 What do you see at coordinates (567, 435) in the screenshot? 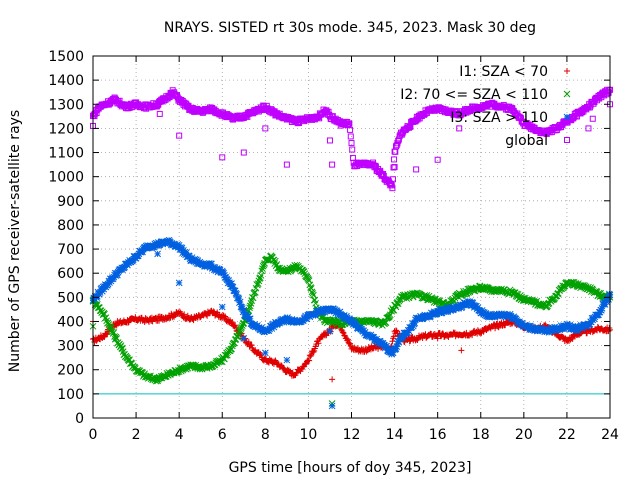
I see `x-tick-label: 22` at bounding box center [567, 435].